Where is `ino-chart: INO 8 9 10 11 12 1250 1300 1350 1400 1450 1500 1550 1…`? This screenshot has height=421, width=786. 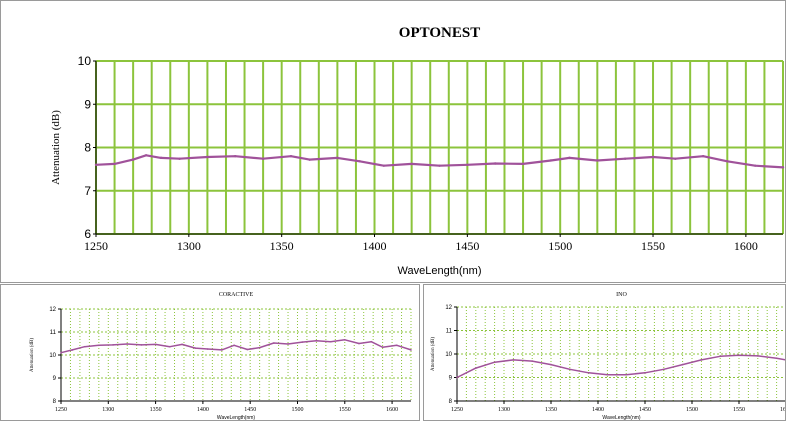
ino-chart: INO 8 9 10 11 12 1250 1300 1350 1400 1450 1500 1550 1… is located at coordinates (608, 356).